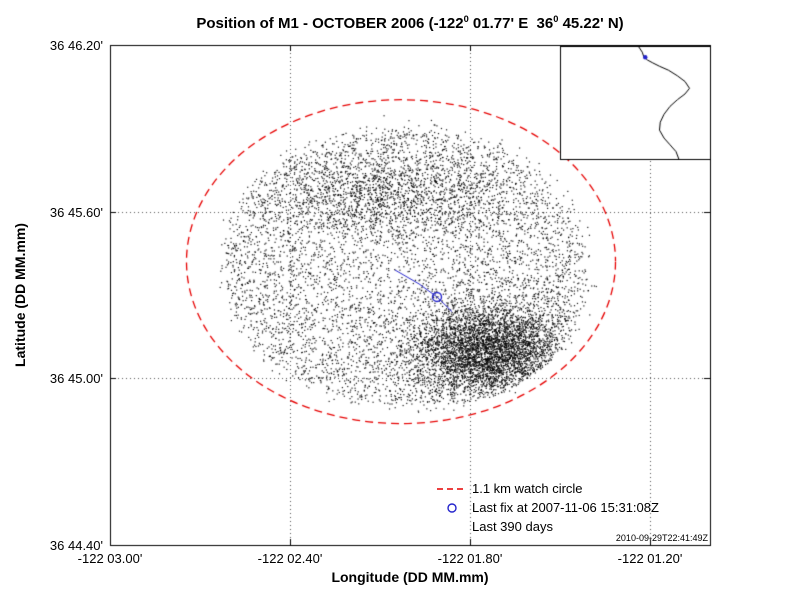 The height and width of the screenshot is (612, 792). Describe the element at coordinates (512, 526) in the screenshot. I see `legend-label-last-days: Last 390 days` at that location.